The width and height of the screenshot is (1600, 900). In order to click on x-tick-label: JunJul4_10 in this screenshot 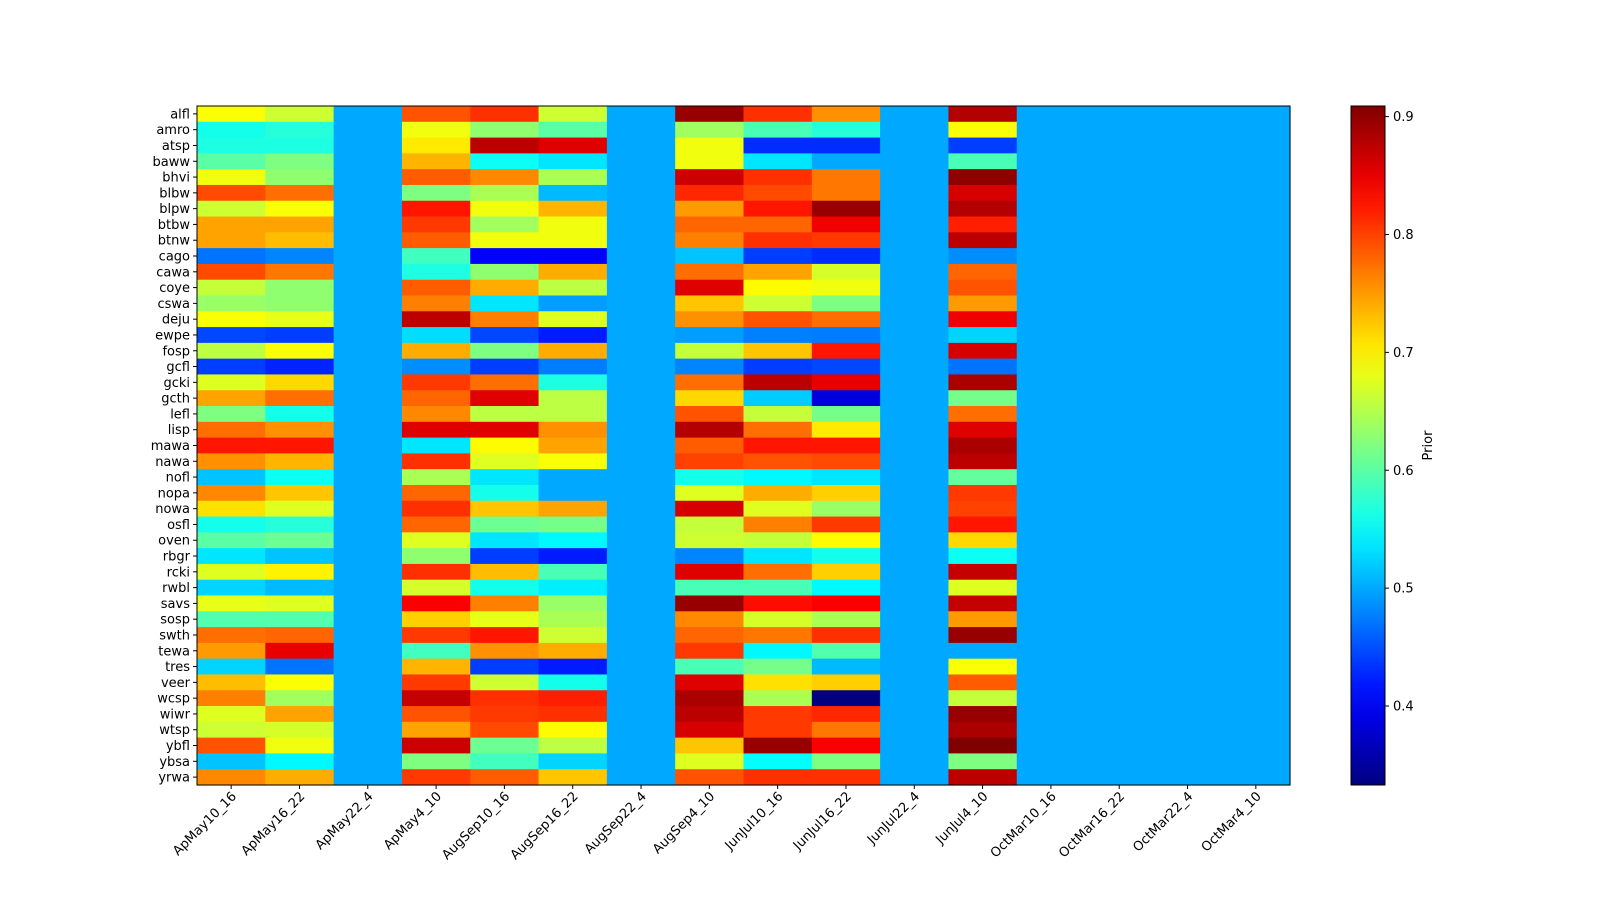, I will do `click(962, 818)`.